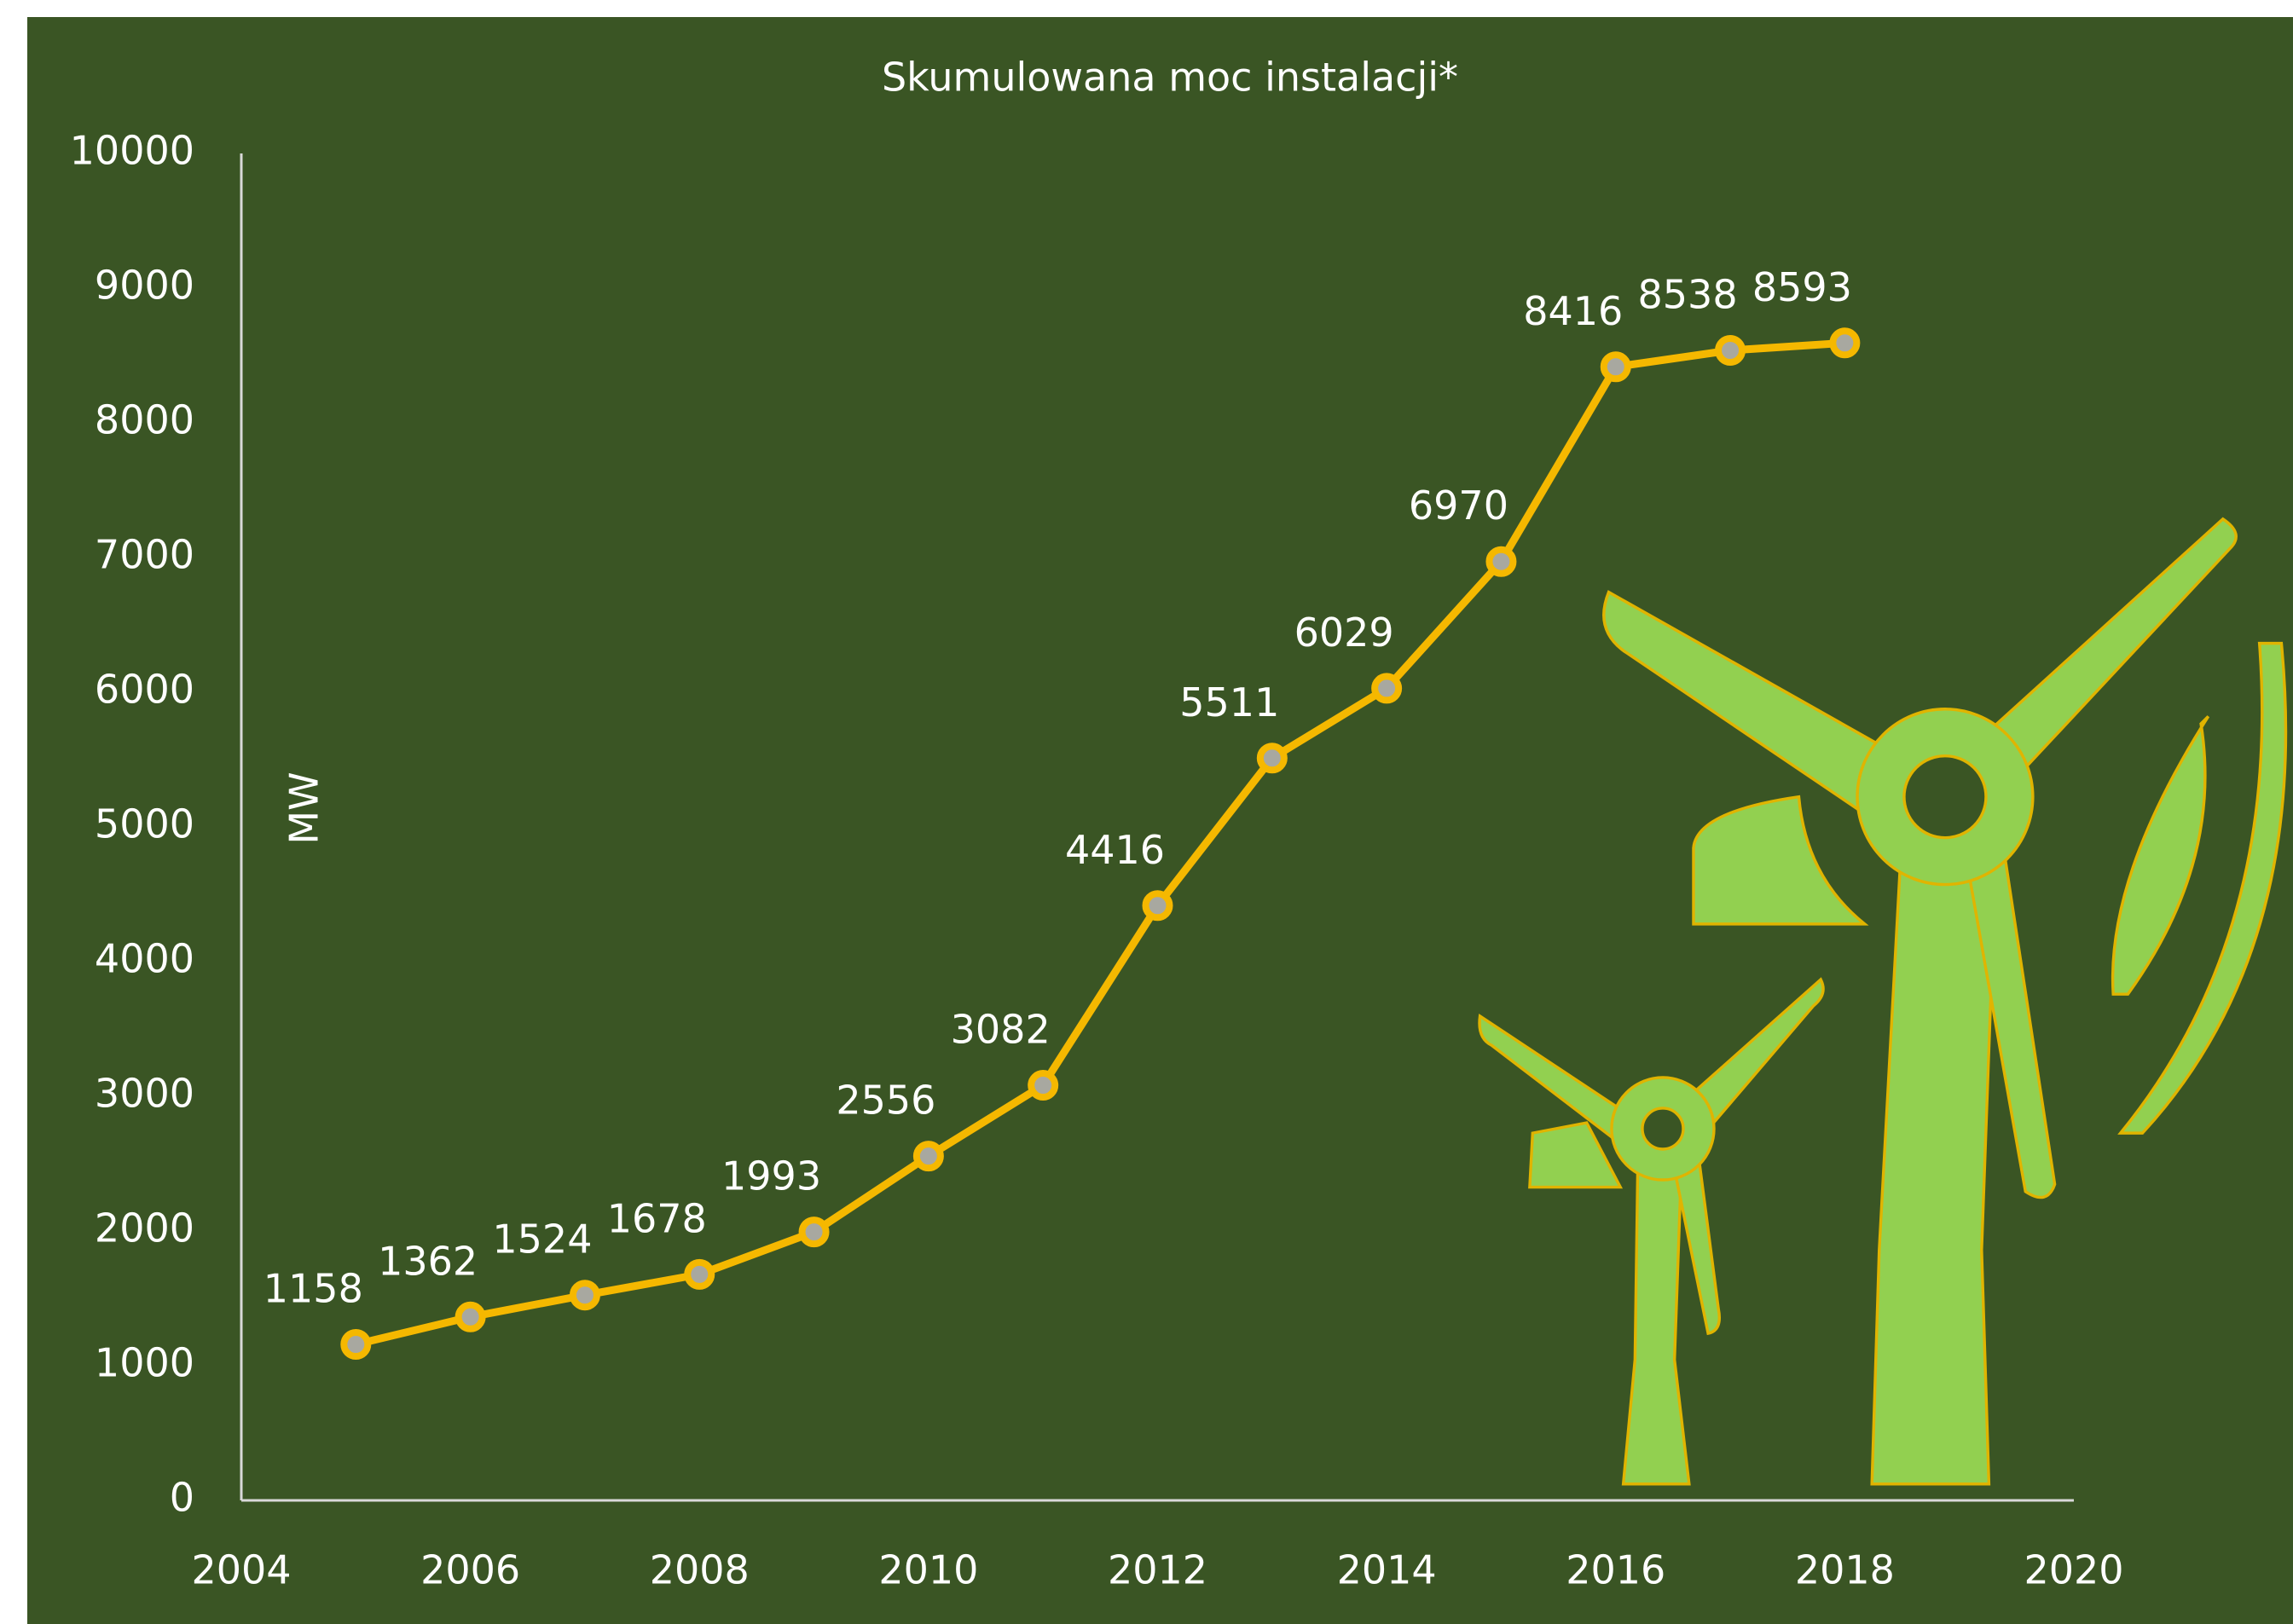  Describe the element at coordinates (657, 1218) in the screenshot. I see `data-label: 1678` at that location.